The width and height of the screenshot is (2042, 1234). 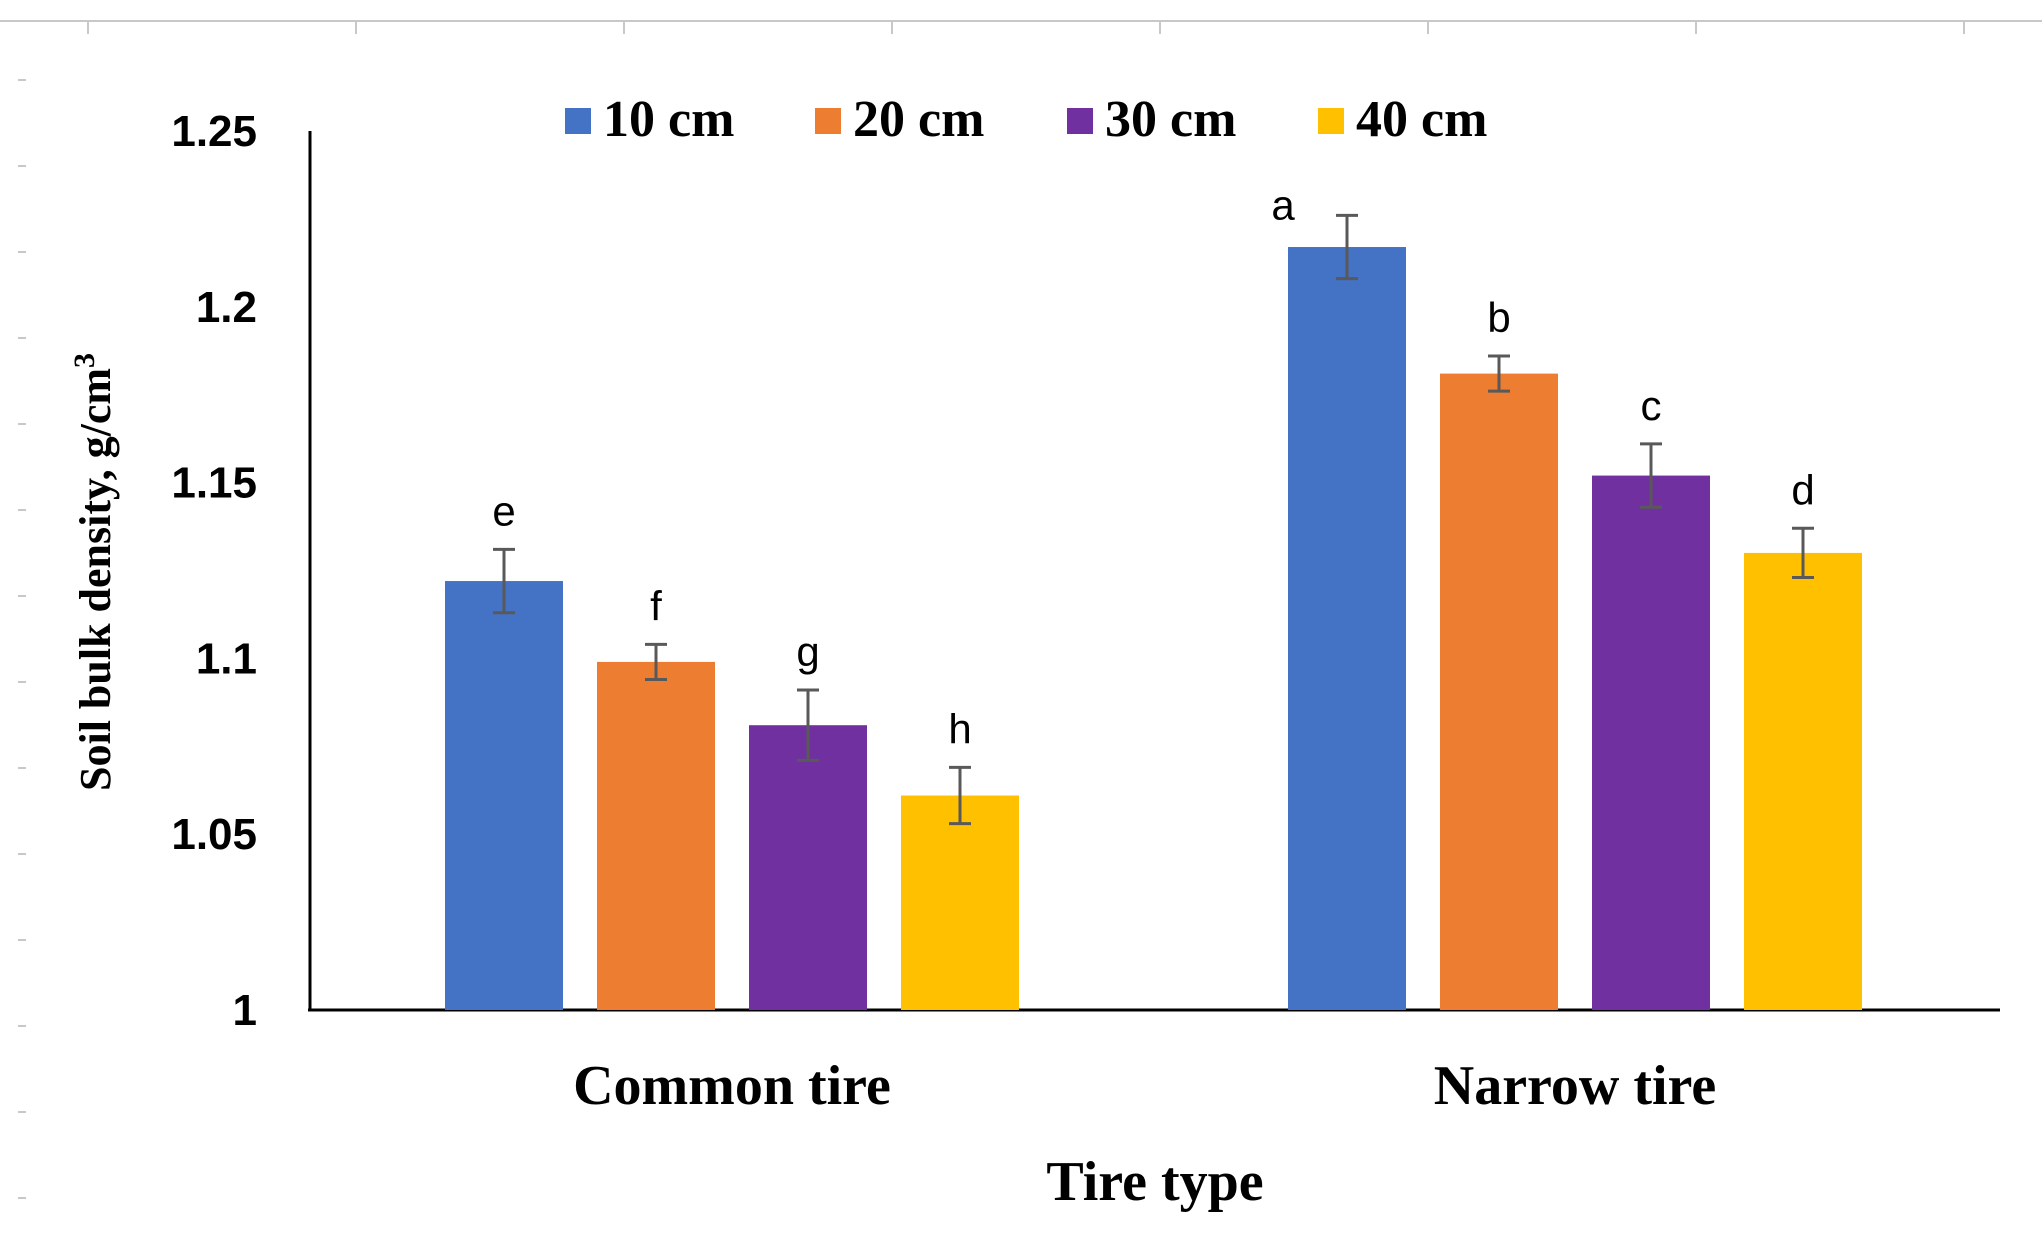 What do you see at coordinates (245, 1010) in the screenshot?
I see `y-tick-label: 1` at bounding box center [245, 1010].